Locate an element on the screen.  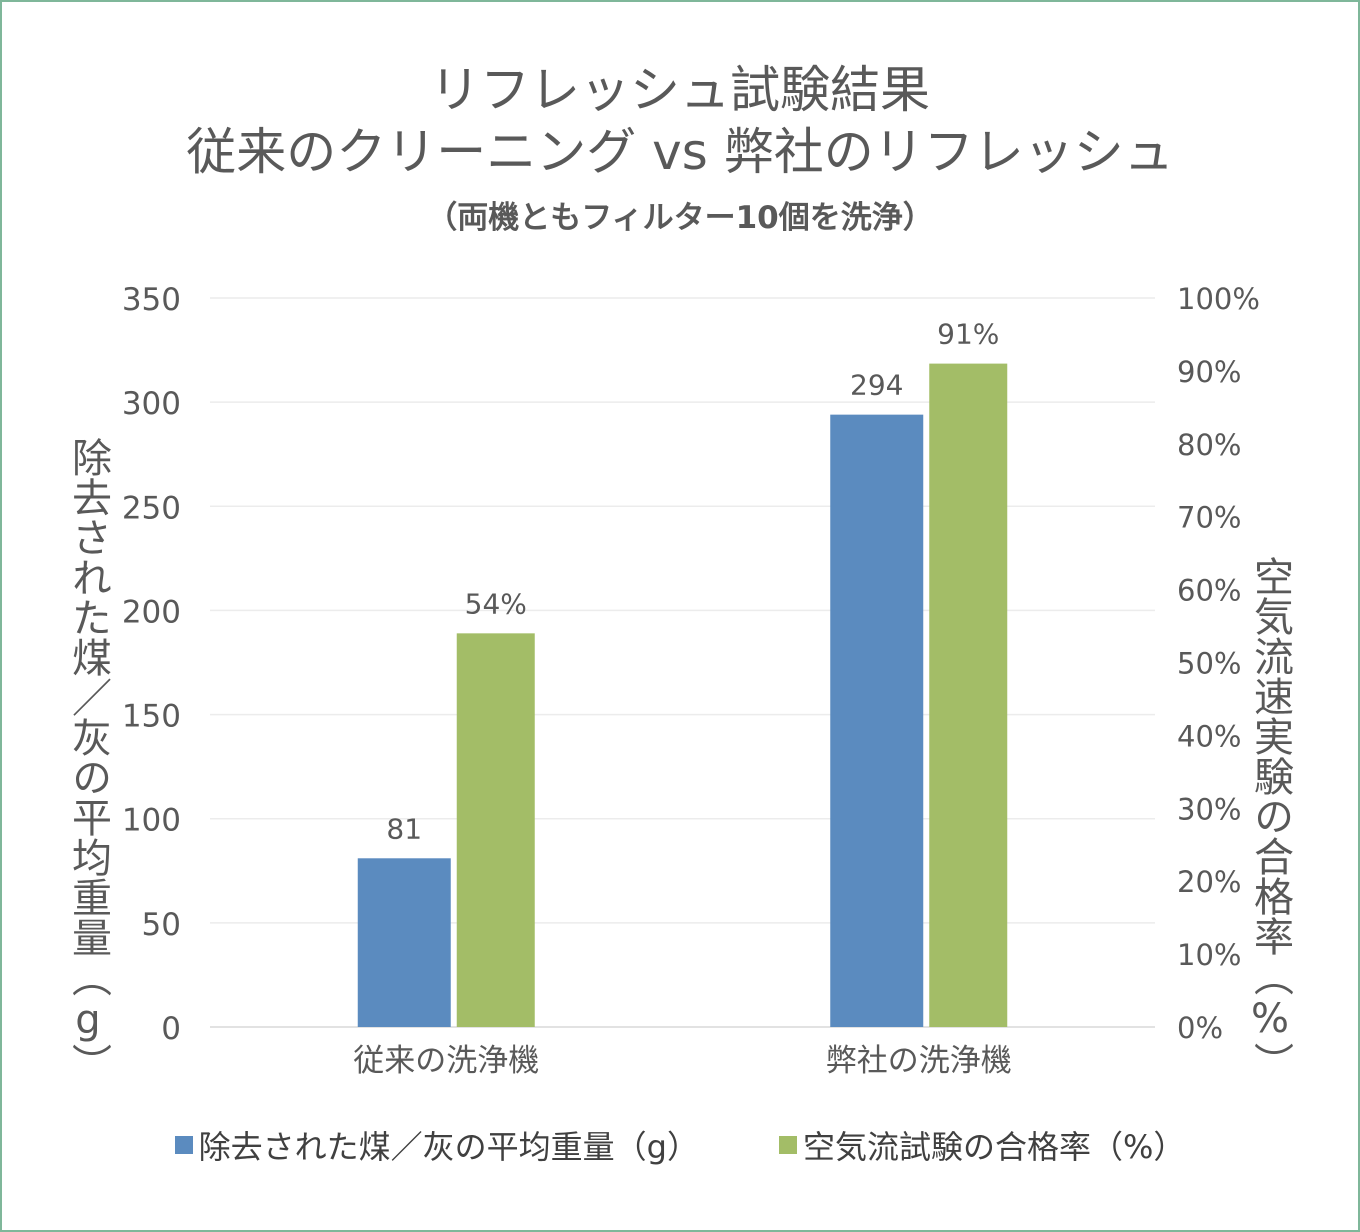
legend-item-passrate: 空気流試験の合格率（%） is located at coordinates (982, 1145).